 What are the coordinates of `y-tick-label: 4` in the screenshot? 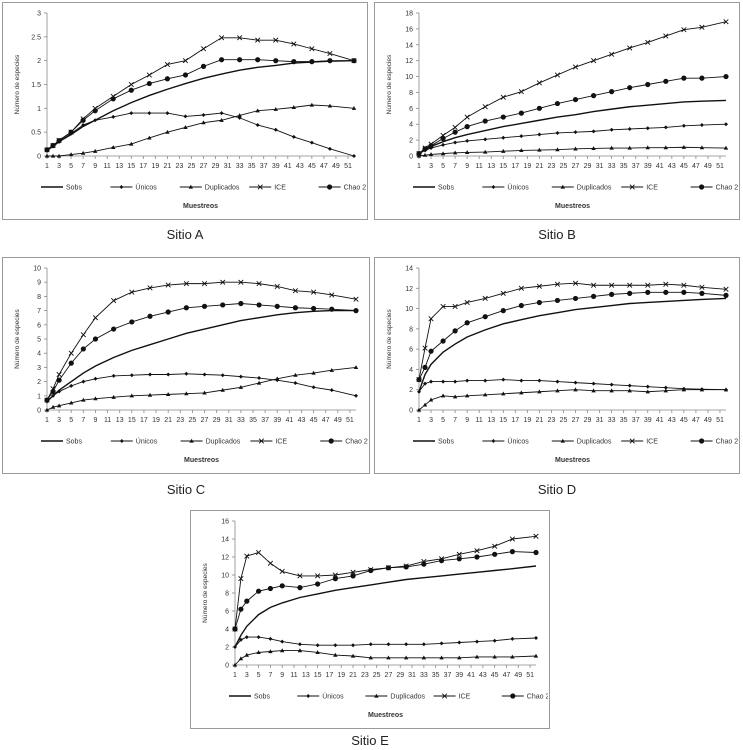 It's located at (227, 630).